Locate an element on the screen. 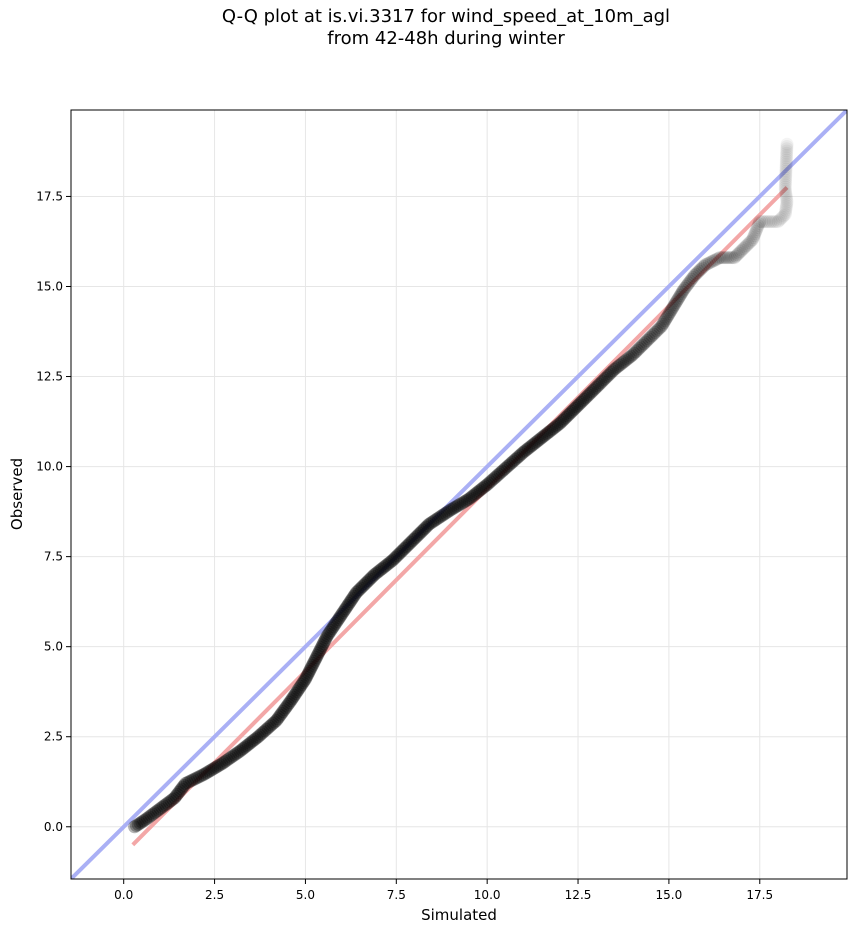 This screenshot has height=934, width=856. x-tick-label: 17.5 is located at coordinates (759, 895).